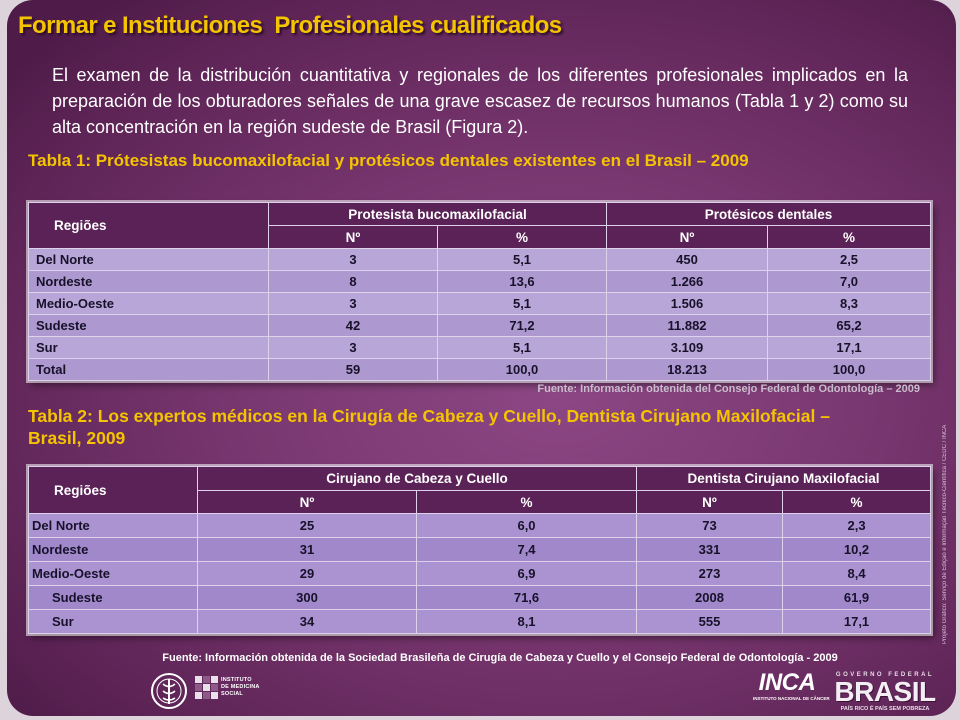  What do you see at coordinates (526, 573) in the screenshot?
I see `head-neck-percent-cell: 6,9` at bounding box center [526, 573].